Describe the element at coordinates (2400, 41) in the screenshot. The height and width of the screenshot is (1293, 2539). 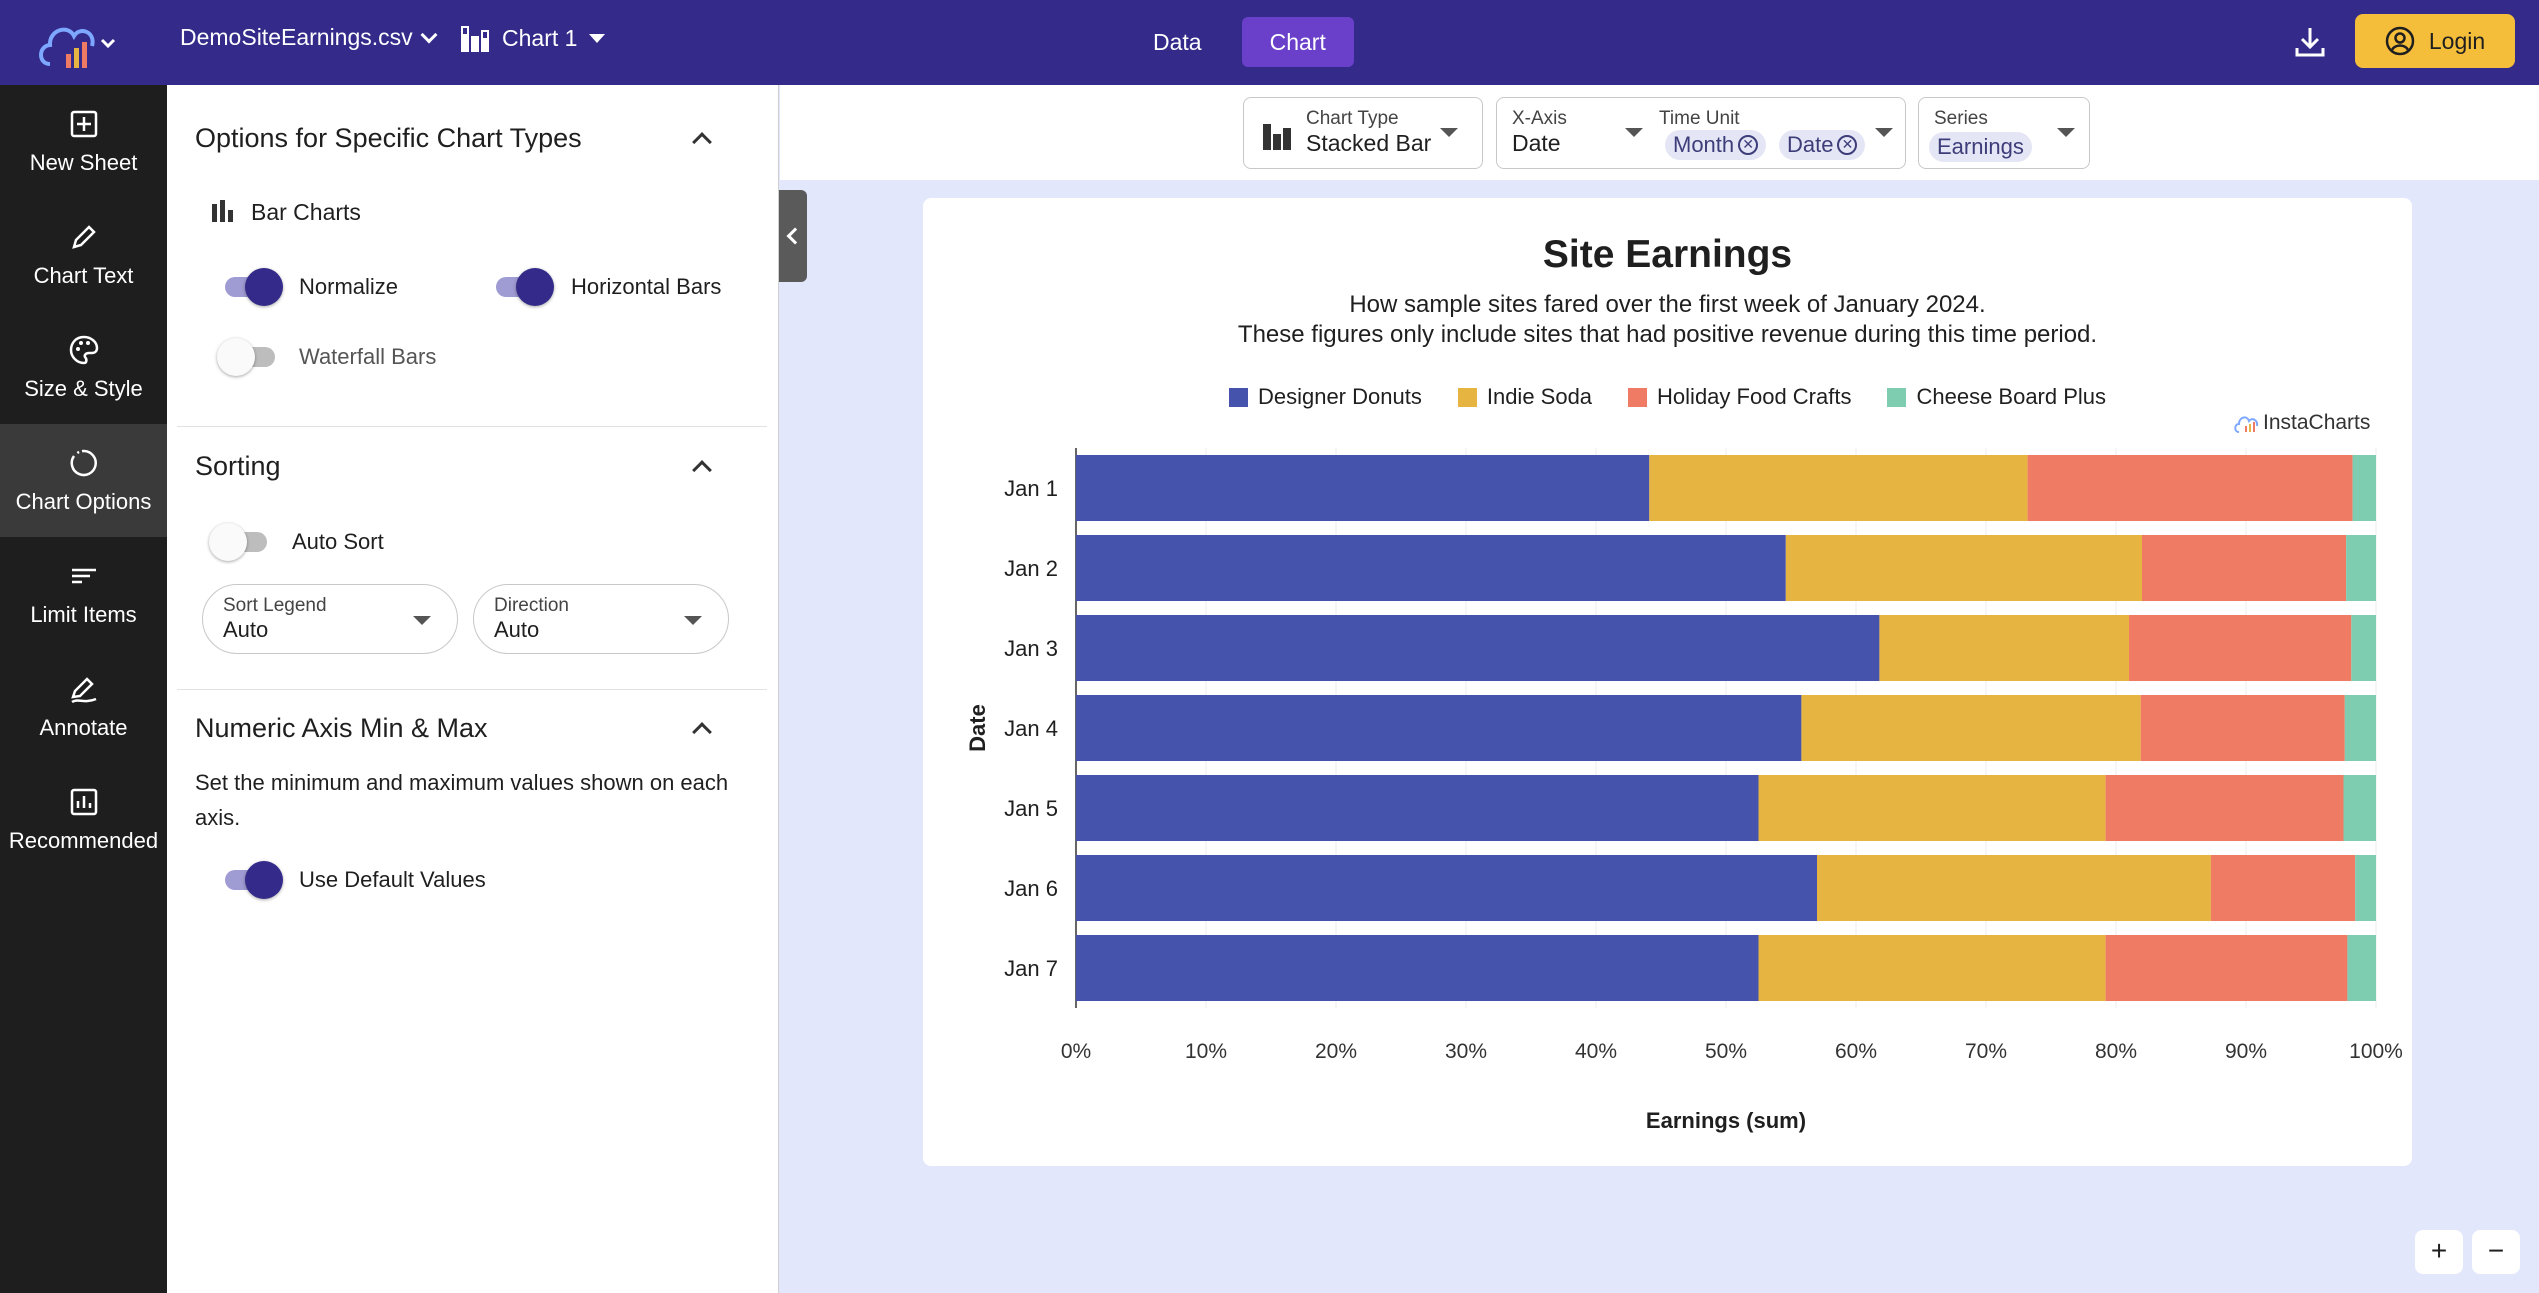
I see `account-icon` at that location.